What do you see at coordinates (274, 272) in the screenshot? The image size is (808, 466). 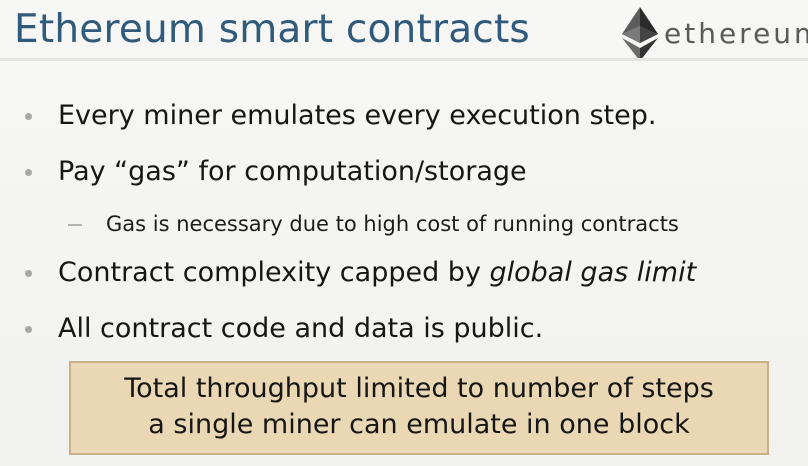 I see `bullet-text-prefix: Contract complexity capped by` at bounding box center [274, 272].